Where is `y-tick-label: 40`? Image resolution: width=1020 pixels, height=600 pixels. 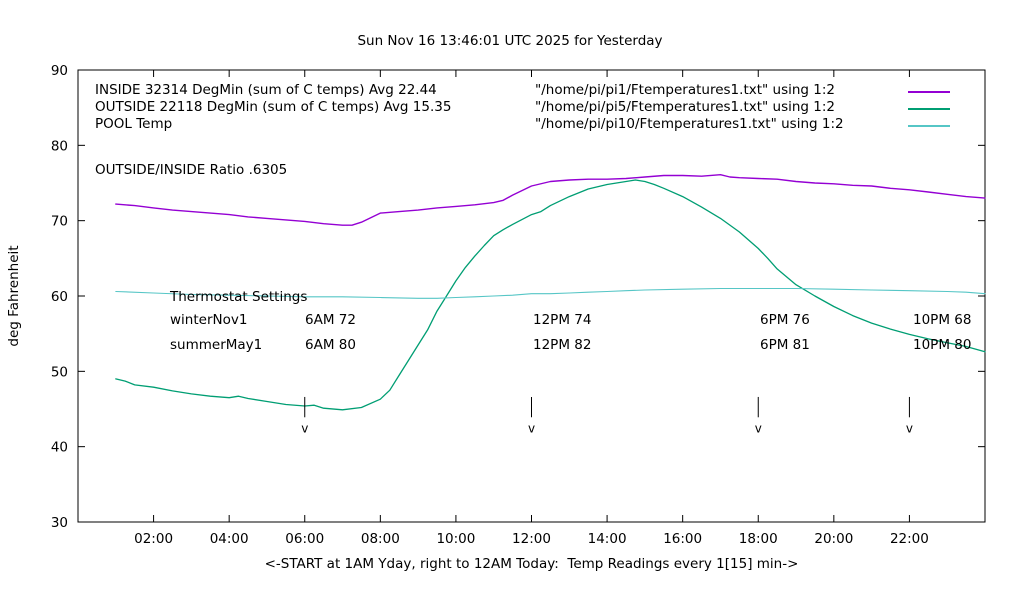
y-tick-label: 40 is located at coordinates (59, 448).